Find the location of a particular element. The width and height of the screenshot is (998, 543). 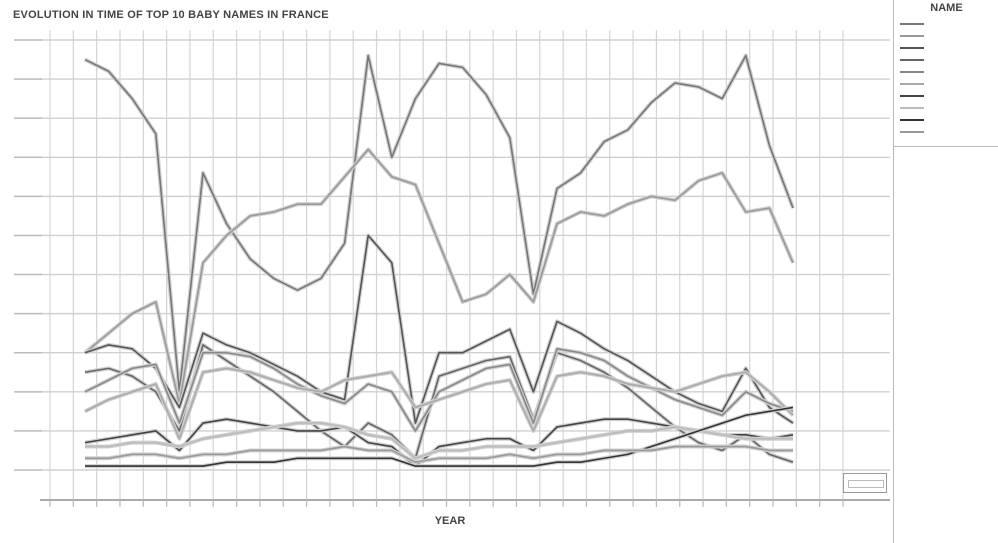

chart-axis is located at coordinates (465, 503).